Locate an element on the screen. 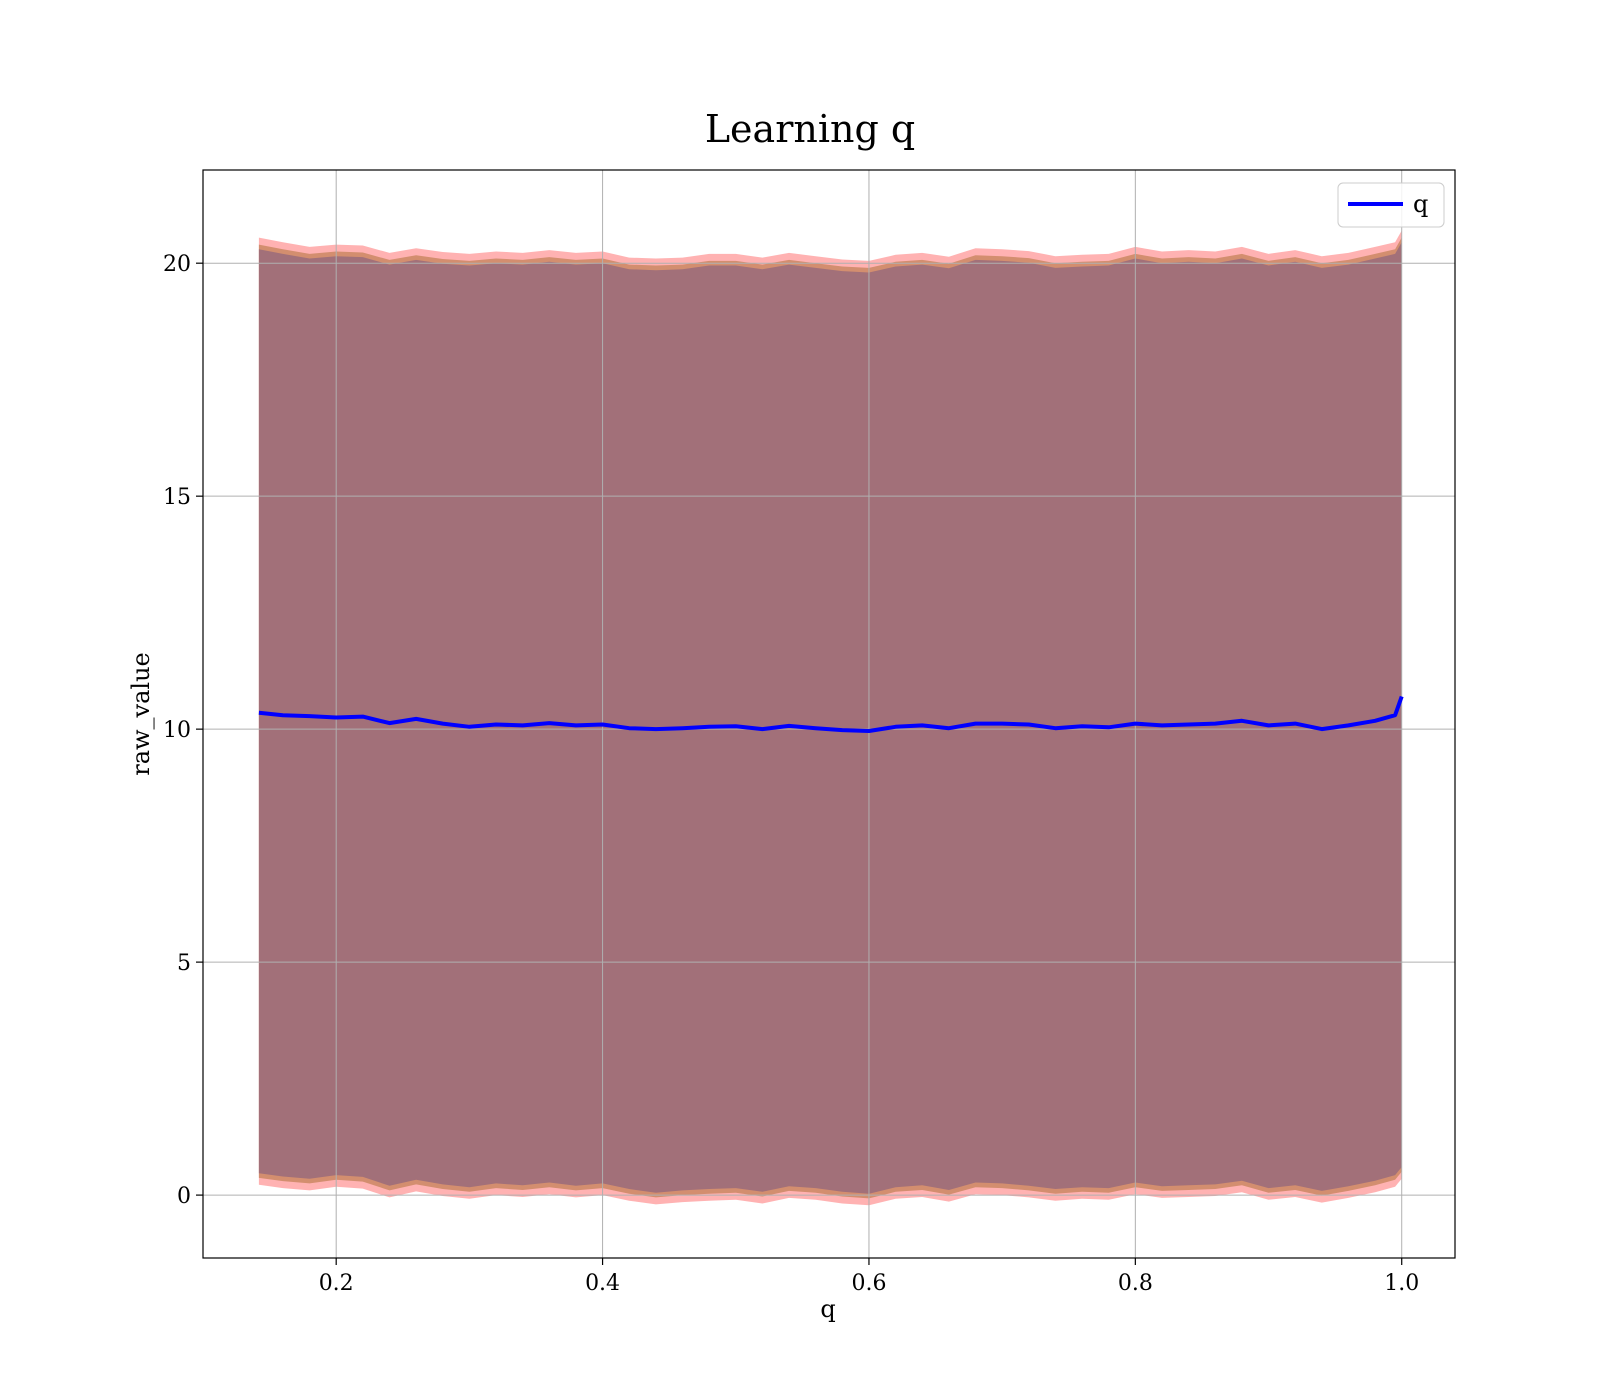 Image resolution: width=1600 pixels, height=1400 pixels. y-tick-label: 20 is located at coordinates (177, 264).